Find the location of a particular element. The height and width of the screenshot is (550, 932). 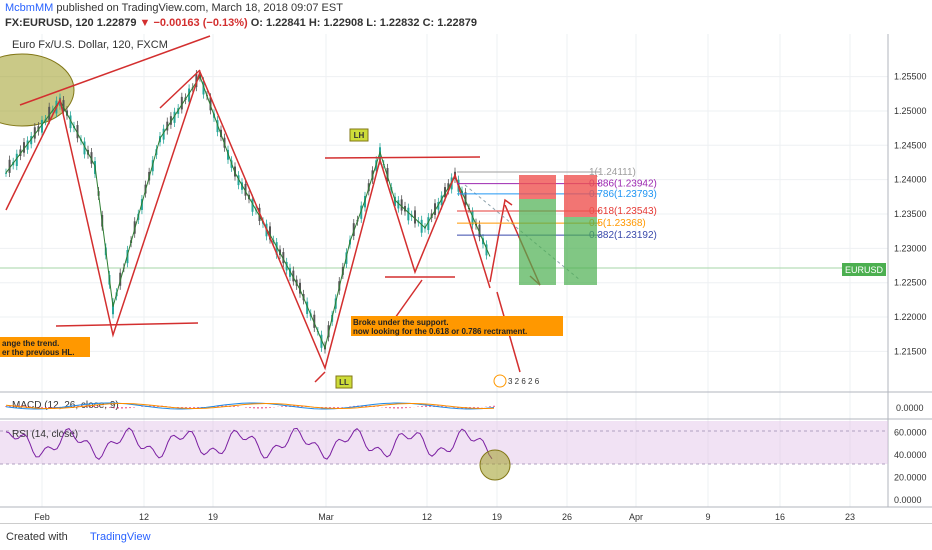

price-tick: 1.22500 is located at coordinates (910, 283).